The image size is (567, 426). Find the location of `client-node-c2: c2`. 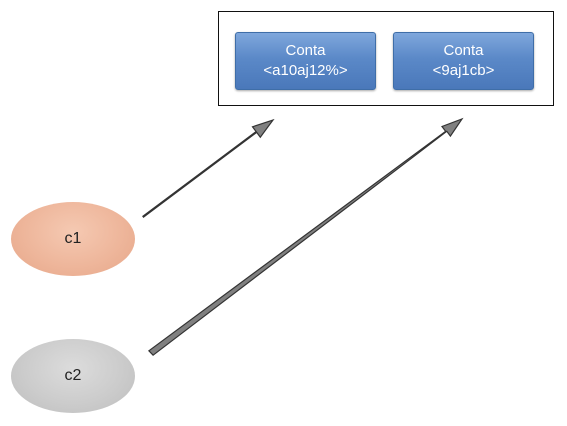

client-node-c2: c2 is located at coordinates (73, 376).